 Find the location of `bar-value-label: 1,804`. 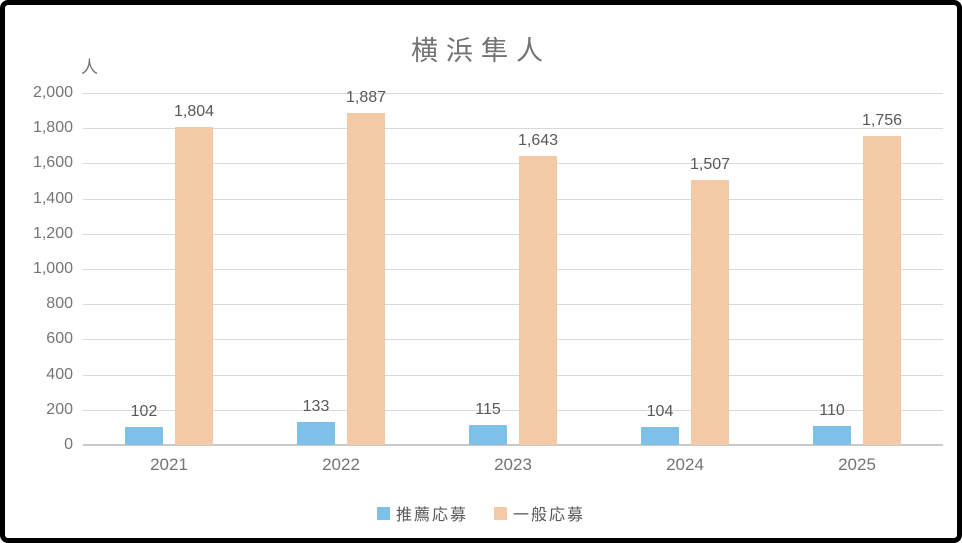

bar-value-label: 1,804 is located at coordinates (194, 112).